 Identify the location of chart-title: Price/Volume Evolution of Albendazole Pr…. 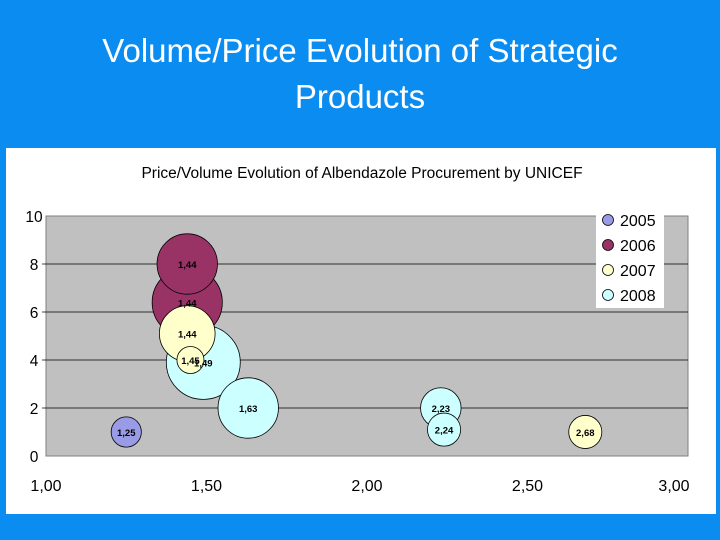
(361, 173).